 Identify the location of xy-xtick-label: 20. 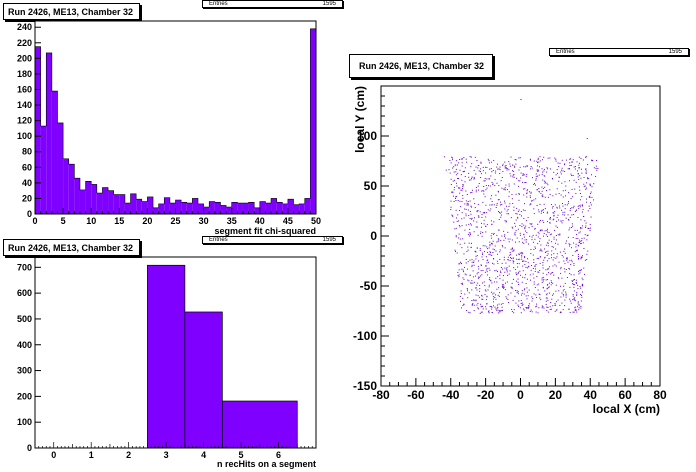
(556, 395).